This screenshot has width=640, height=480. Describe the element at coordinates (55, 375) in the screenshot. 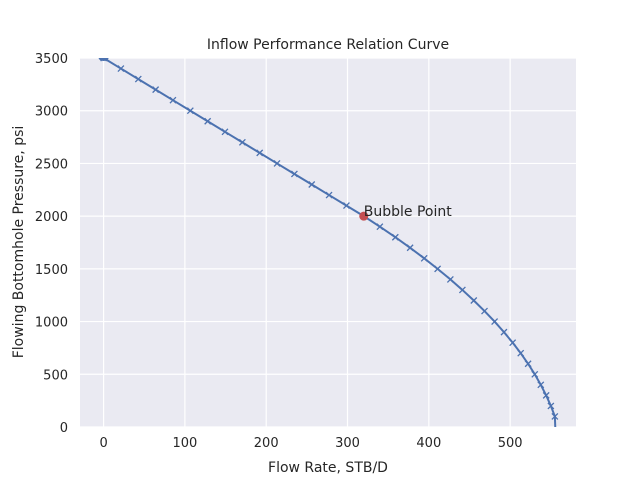

I see `y-tick-label: 500` at that location.